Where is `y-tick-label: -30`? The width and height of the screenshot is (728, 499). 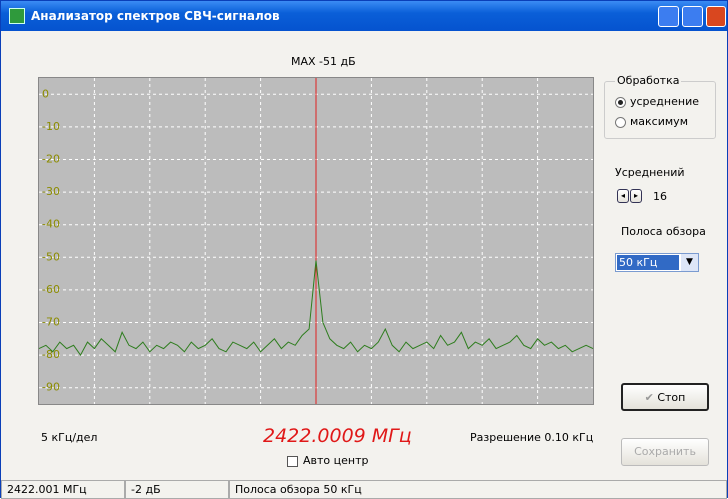
y-tick-label: -30 is located at coordinates (51, 191).